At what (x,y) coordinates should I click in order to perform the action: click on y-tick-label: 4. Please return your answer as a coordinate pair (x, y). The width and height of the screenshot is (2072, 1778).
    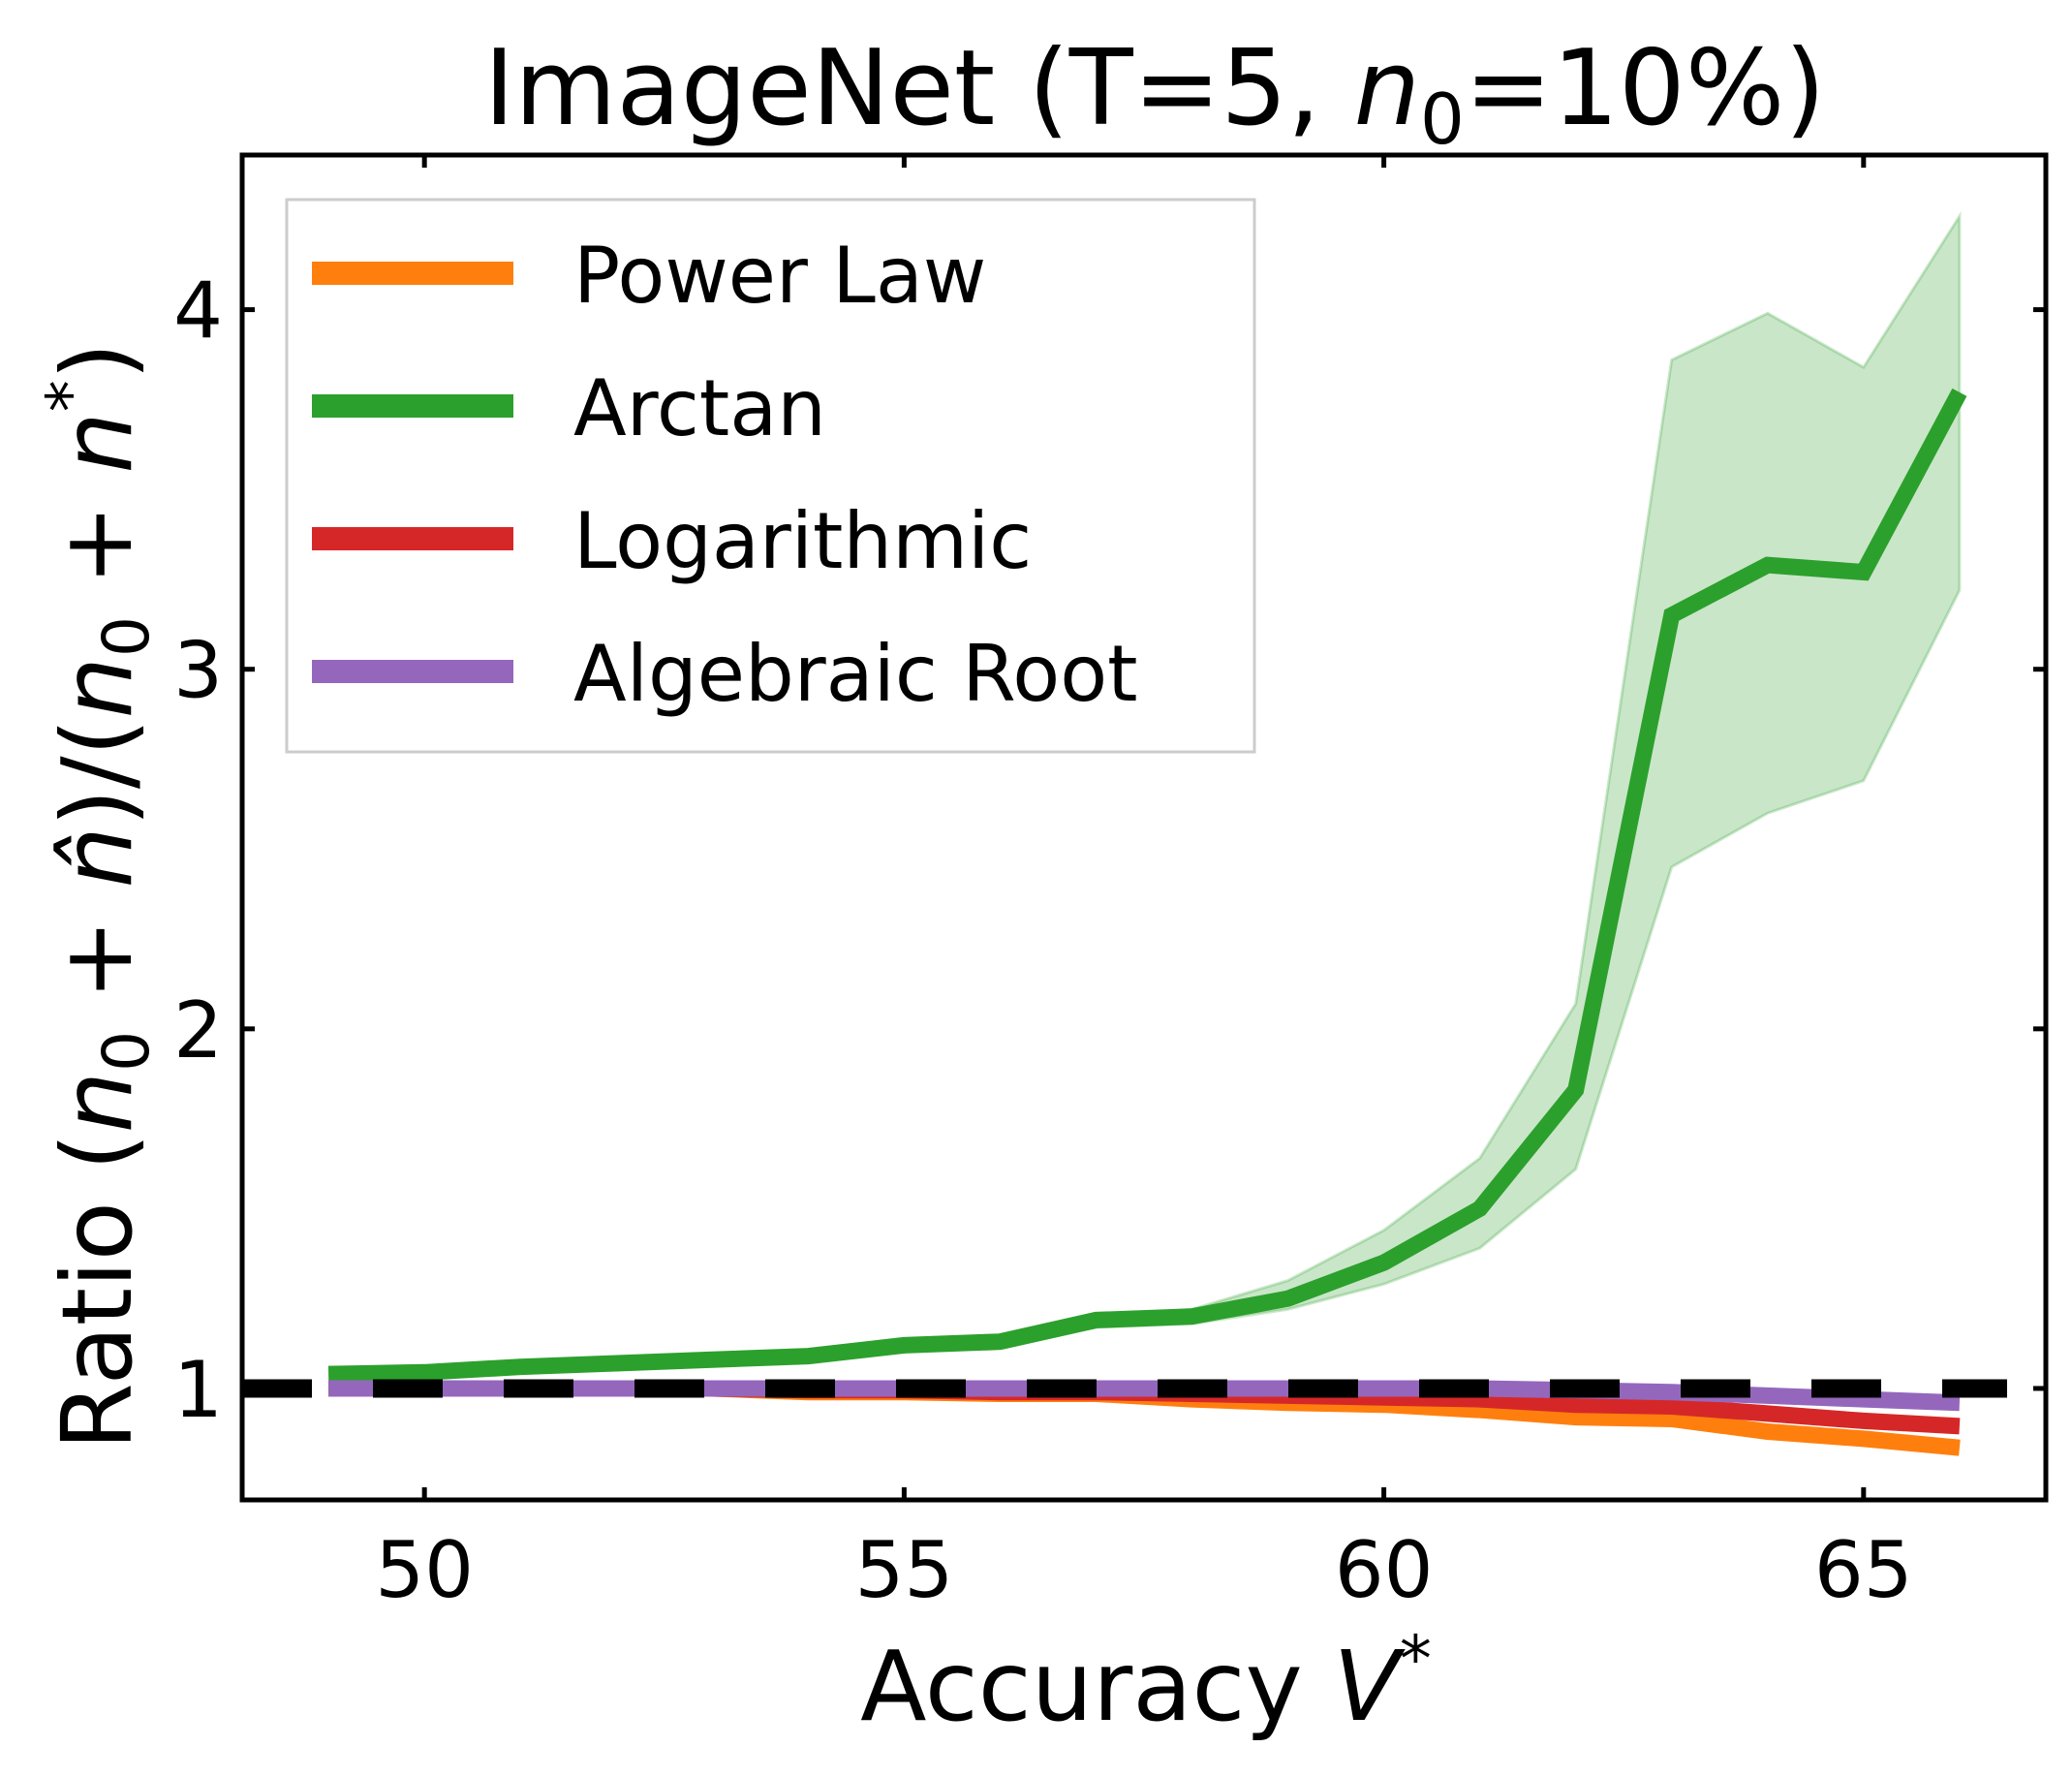
    Looking at the image, I should click on (198, 311).